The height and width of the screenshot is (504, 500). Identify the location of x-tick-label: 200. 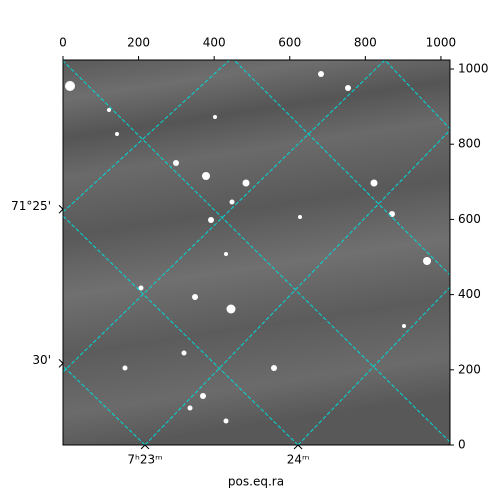
(138, 43).